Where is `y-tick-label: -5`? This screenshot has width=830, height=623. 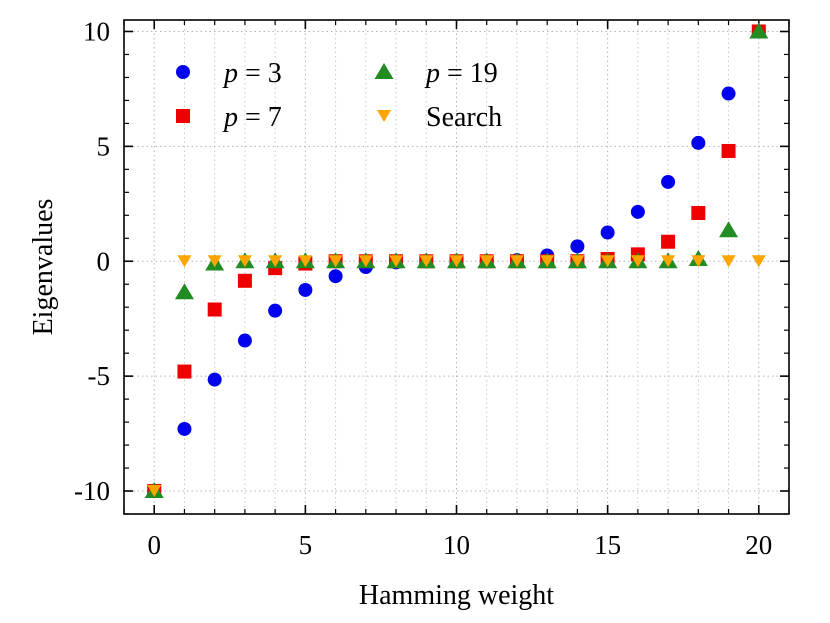 y-tick-label: -5 is located at coordinates (99, 376).